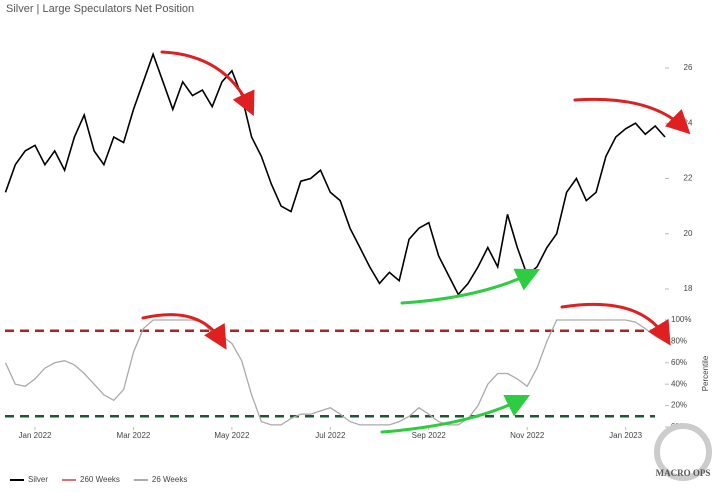  What do you see at coordinates (429, 435) in the screenshot?
I see `x-tick-label: Sep 2022` at bounding box center [429, 435].